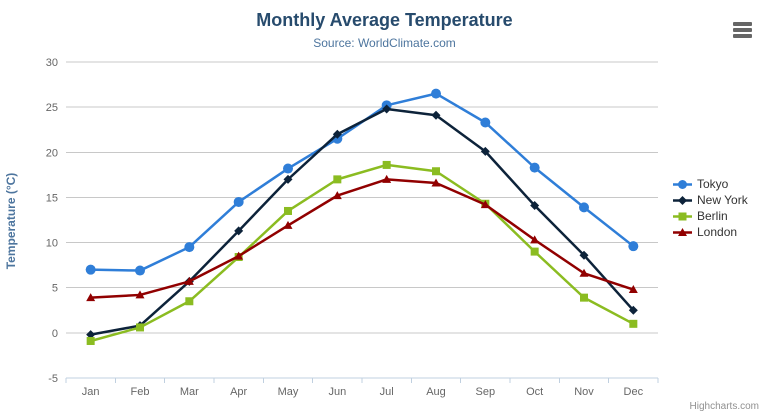 Image resolution: width=769 pixels, height=416 pixels. I want to click on credits-link: Highcharts.com, so click(724, 406).